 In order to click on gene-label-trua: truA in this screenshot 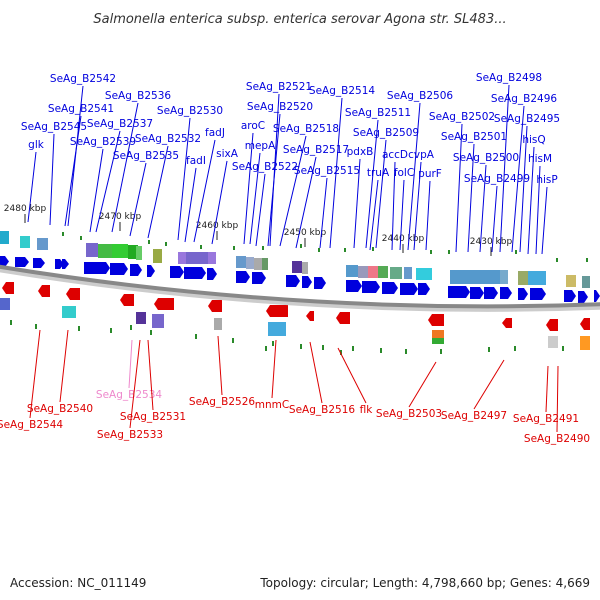, I will do `click(378, 173)`.